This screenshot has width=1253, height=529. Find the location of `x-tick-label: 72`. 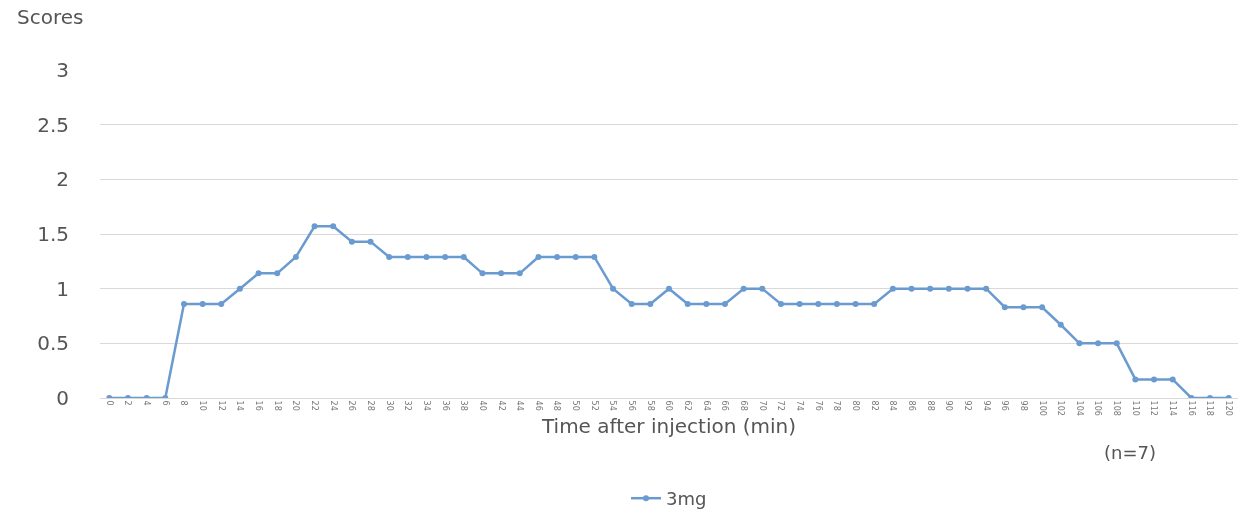

x-tick-label: 72 is located at coordinates (781, 405).